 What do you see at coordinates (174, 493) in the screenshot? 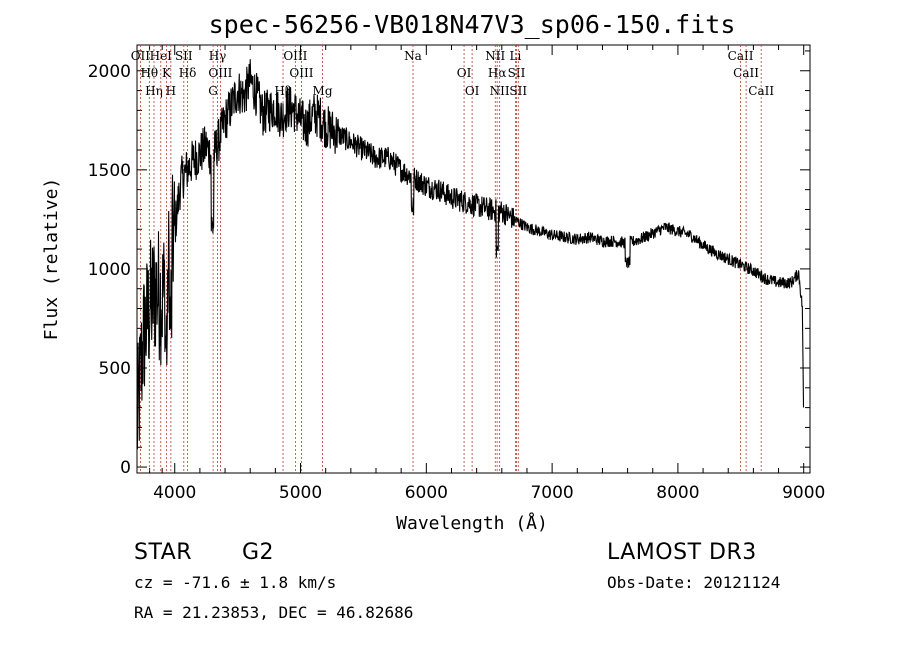
I see `x-tick-label: 4000` at bounding box center [174, 493].